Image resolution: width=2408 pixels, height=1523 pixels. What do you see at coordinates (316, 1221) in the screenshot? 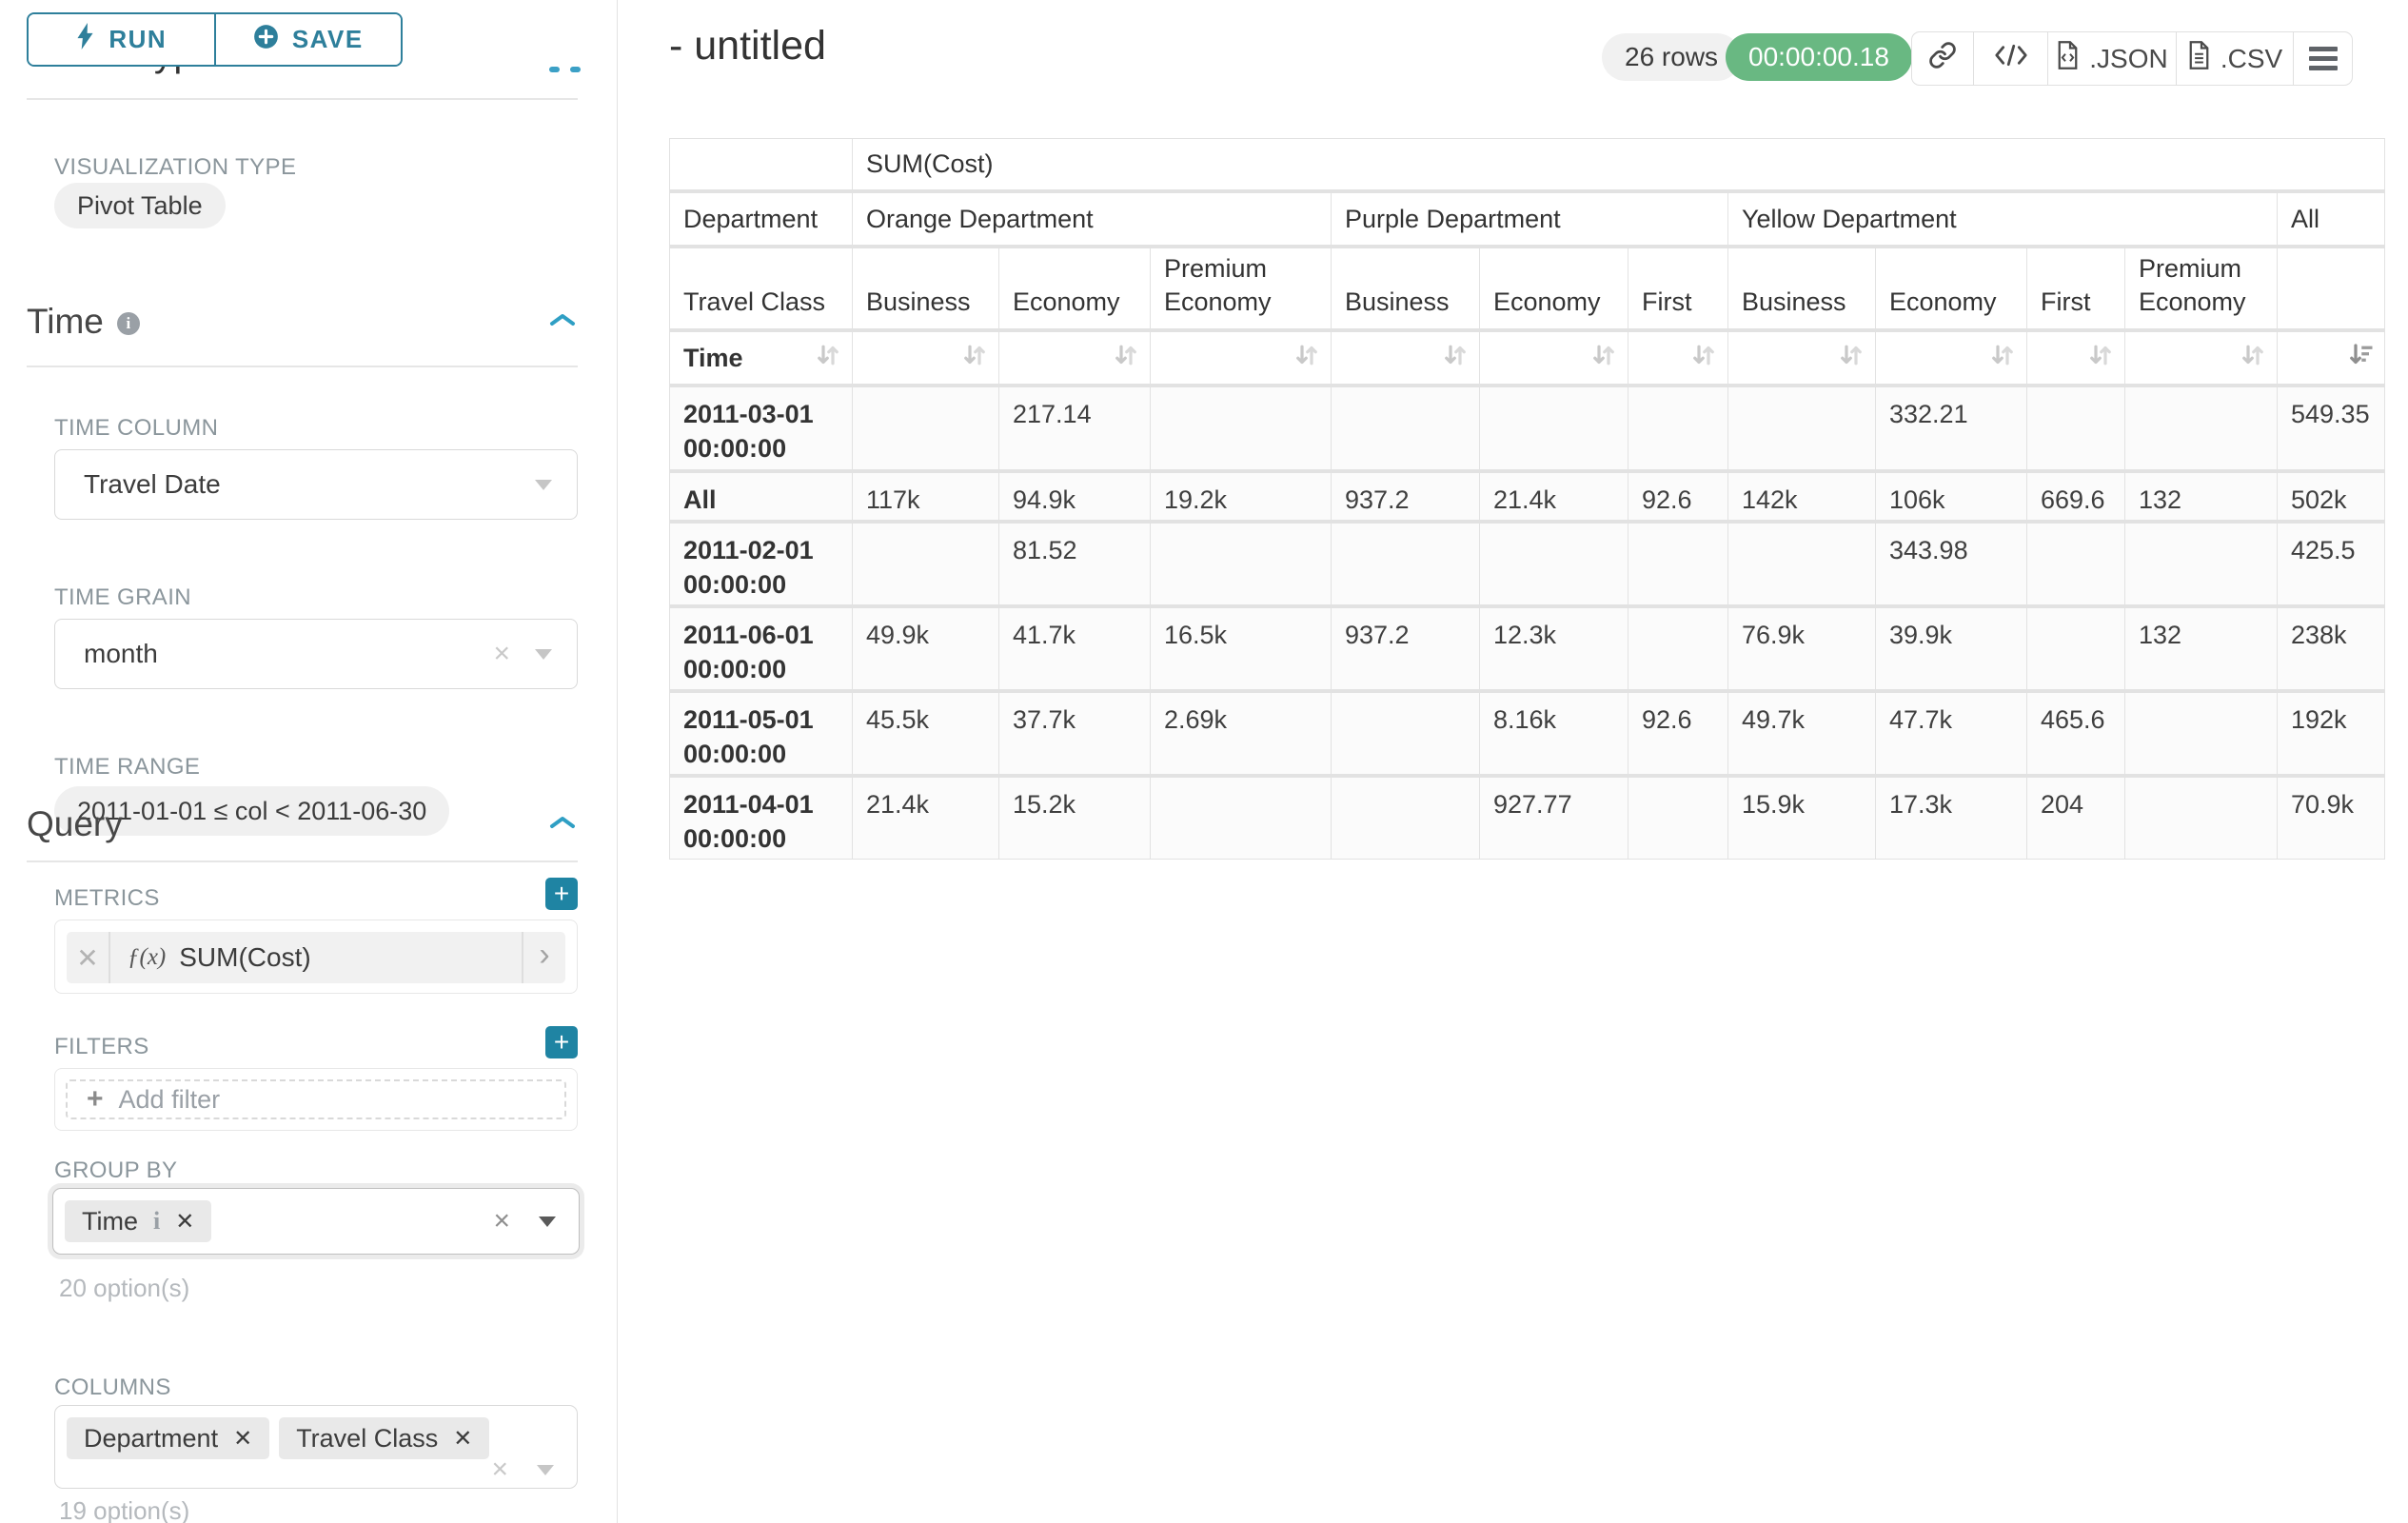
I see `group-by-select: Time i ✕ ×` at bounding box center [316, 1221].